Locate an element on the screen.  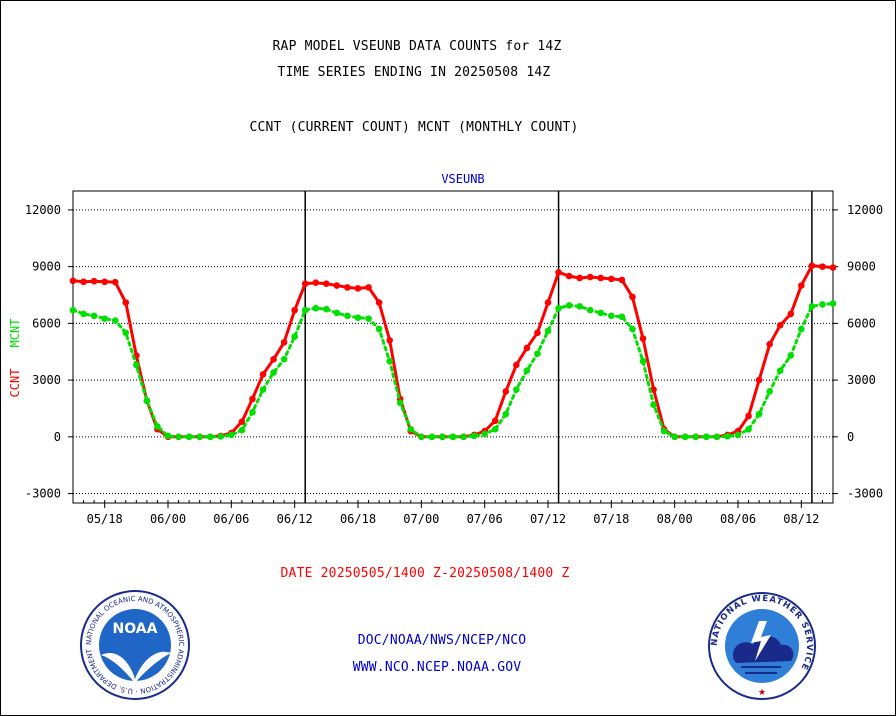
x-tick-label: 07/12 is located at coordinates (548, 519).